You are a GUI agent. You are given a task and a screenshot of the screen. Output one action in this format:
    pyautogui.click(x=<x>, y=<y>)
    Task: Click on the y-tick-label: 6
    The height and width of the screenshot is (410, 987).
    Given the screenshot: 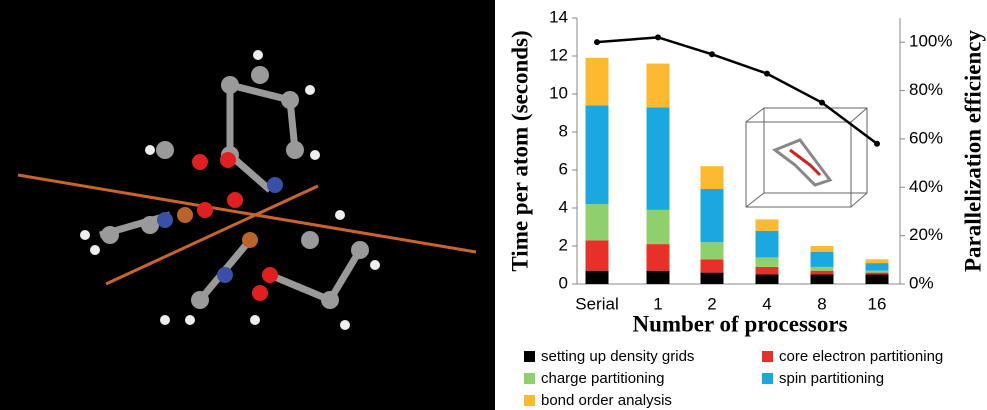 What is the action you would take?
    pyautogui.click(x=563, y=168)
    